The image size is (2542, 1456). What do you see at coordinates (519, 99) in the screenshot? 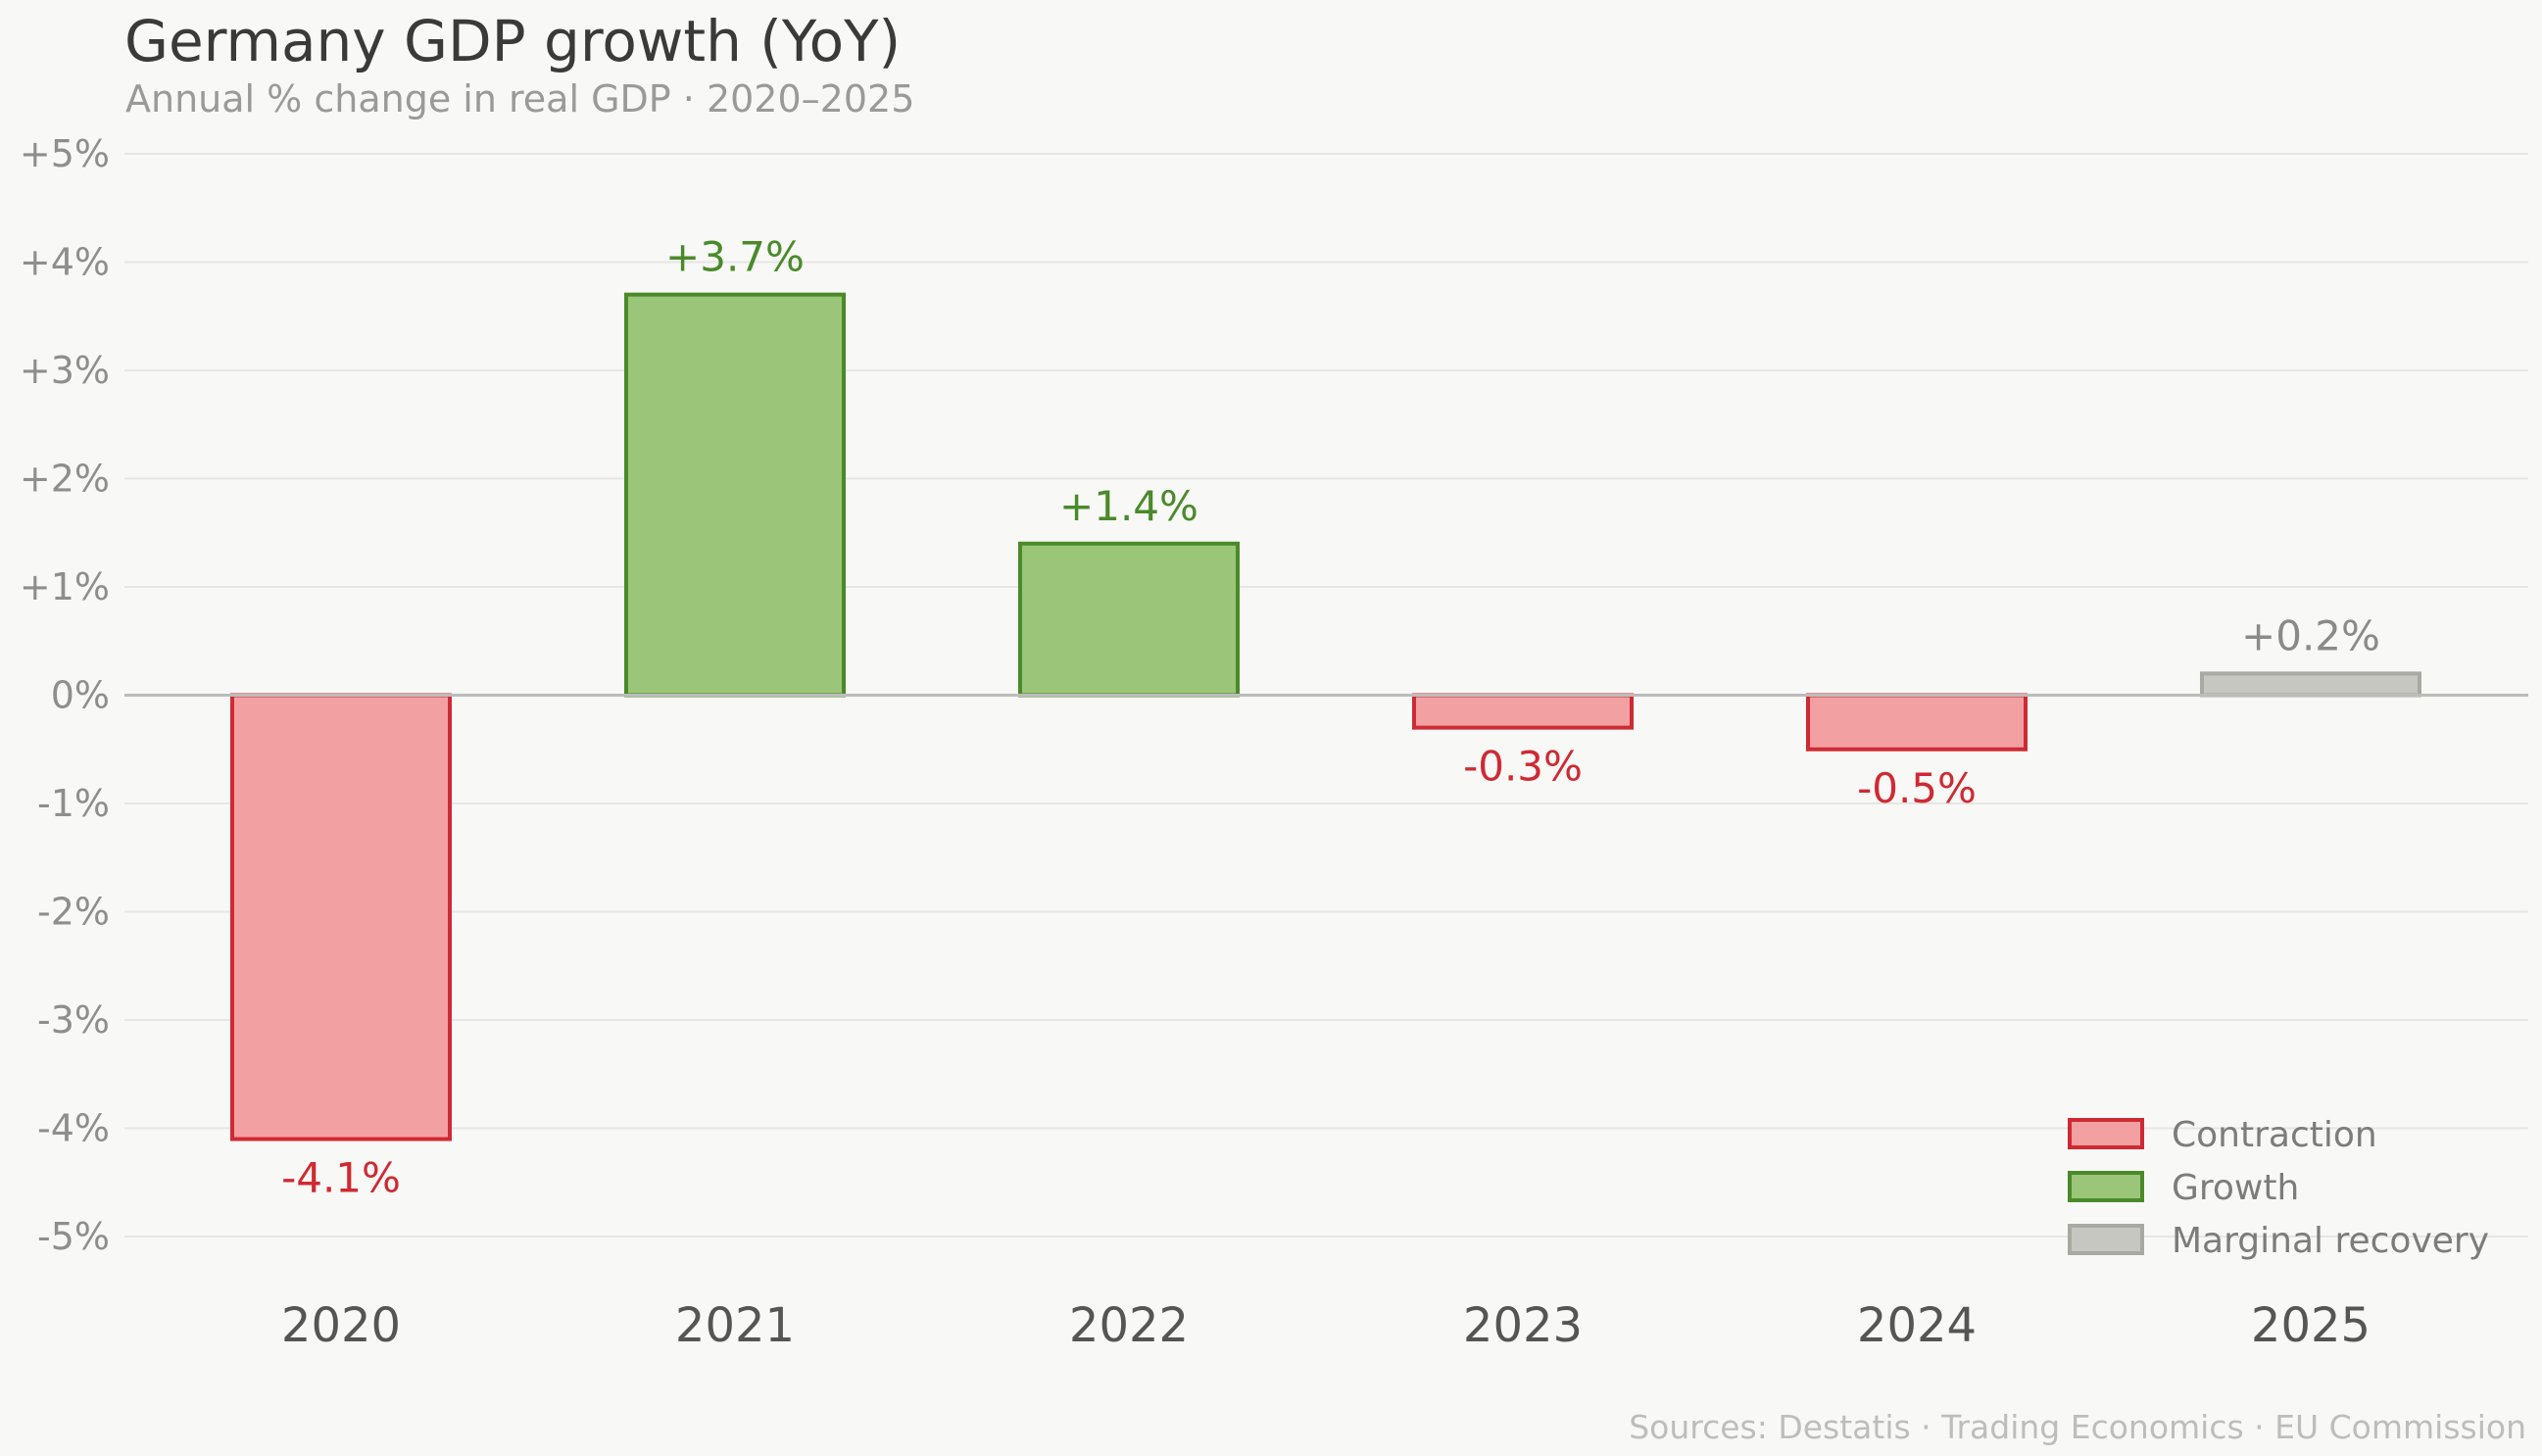
I see `chart-subtitle: Annual % change in real GDP · 2020–2025` at bounding box center [519, 99].